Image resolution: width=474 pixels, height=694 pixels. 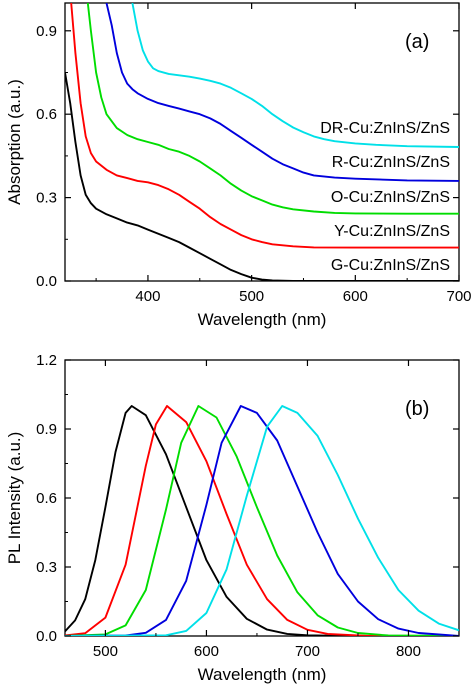 What do you see at coordinates (262, 319) in the screenshot?
I see `panel-a-x-axis-label: Wavelength (nm)` at bounding box center [262, 319].